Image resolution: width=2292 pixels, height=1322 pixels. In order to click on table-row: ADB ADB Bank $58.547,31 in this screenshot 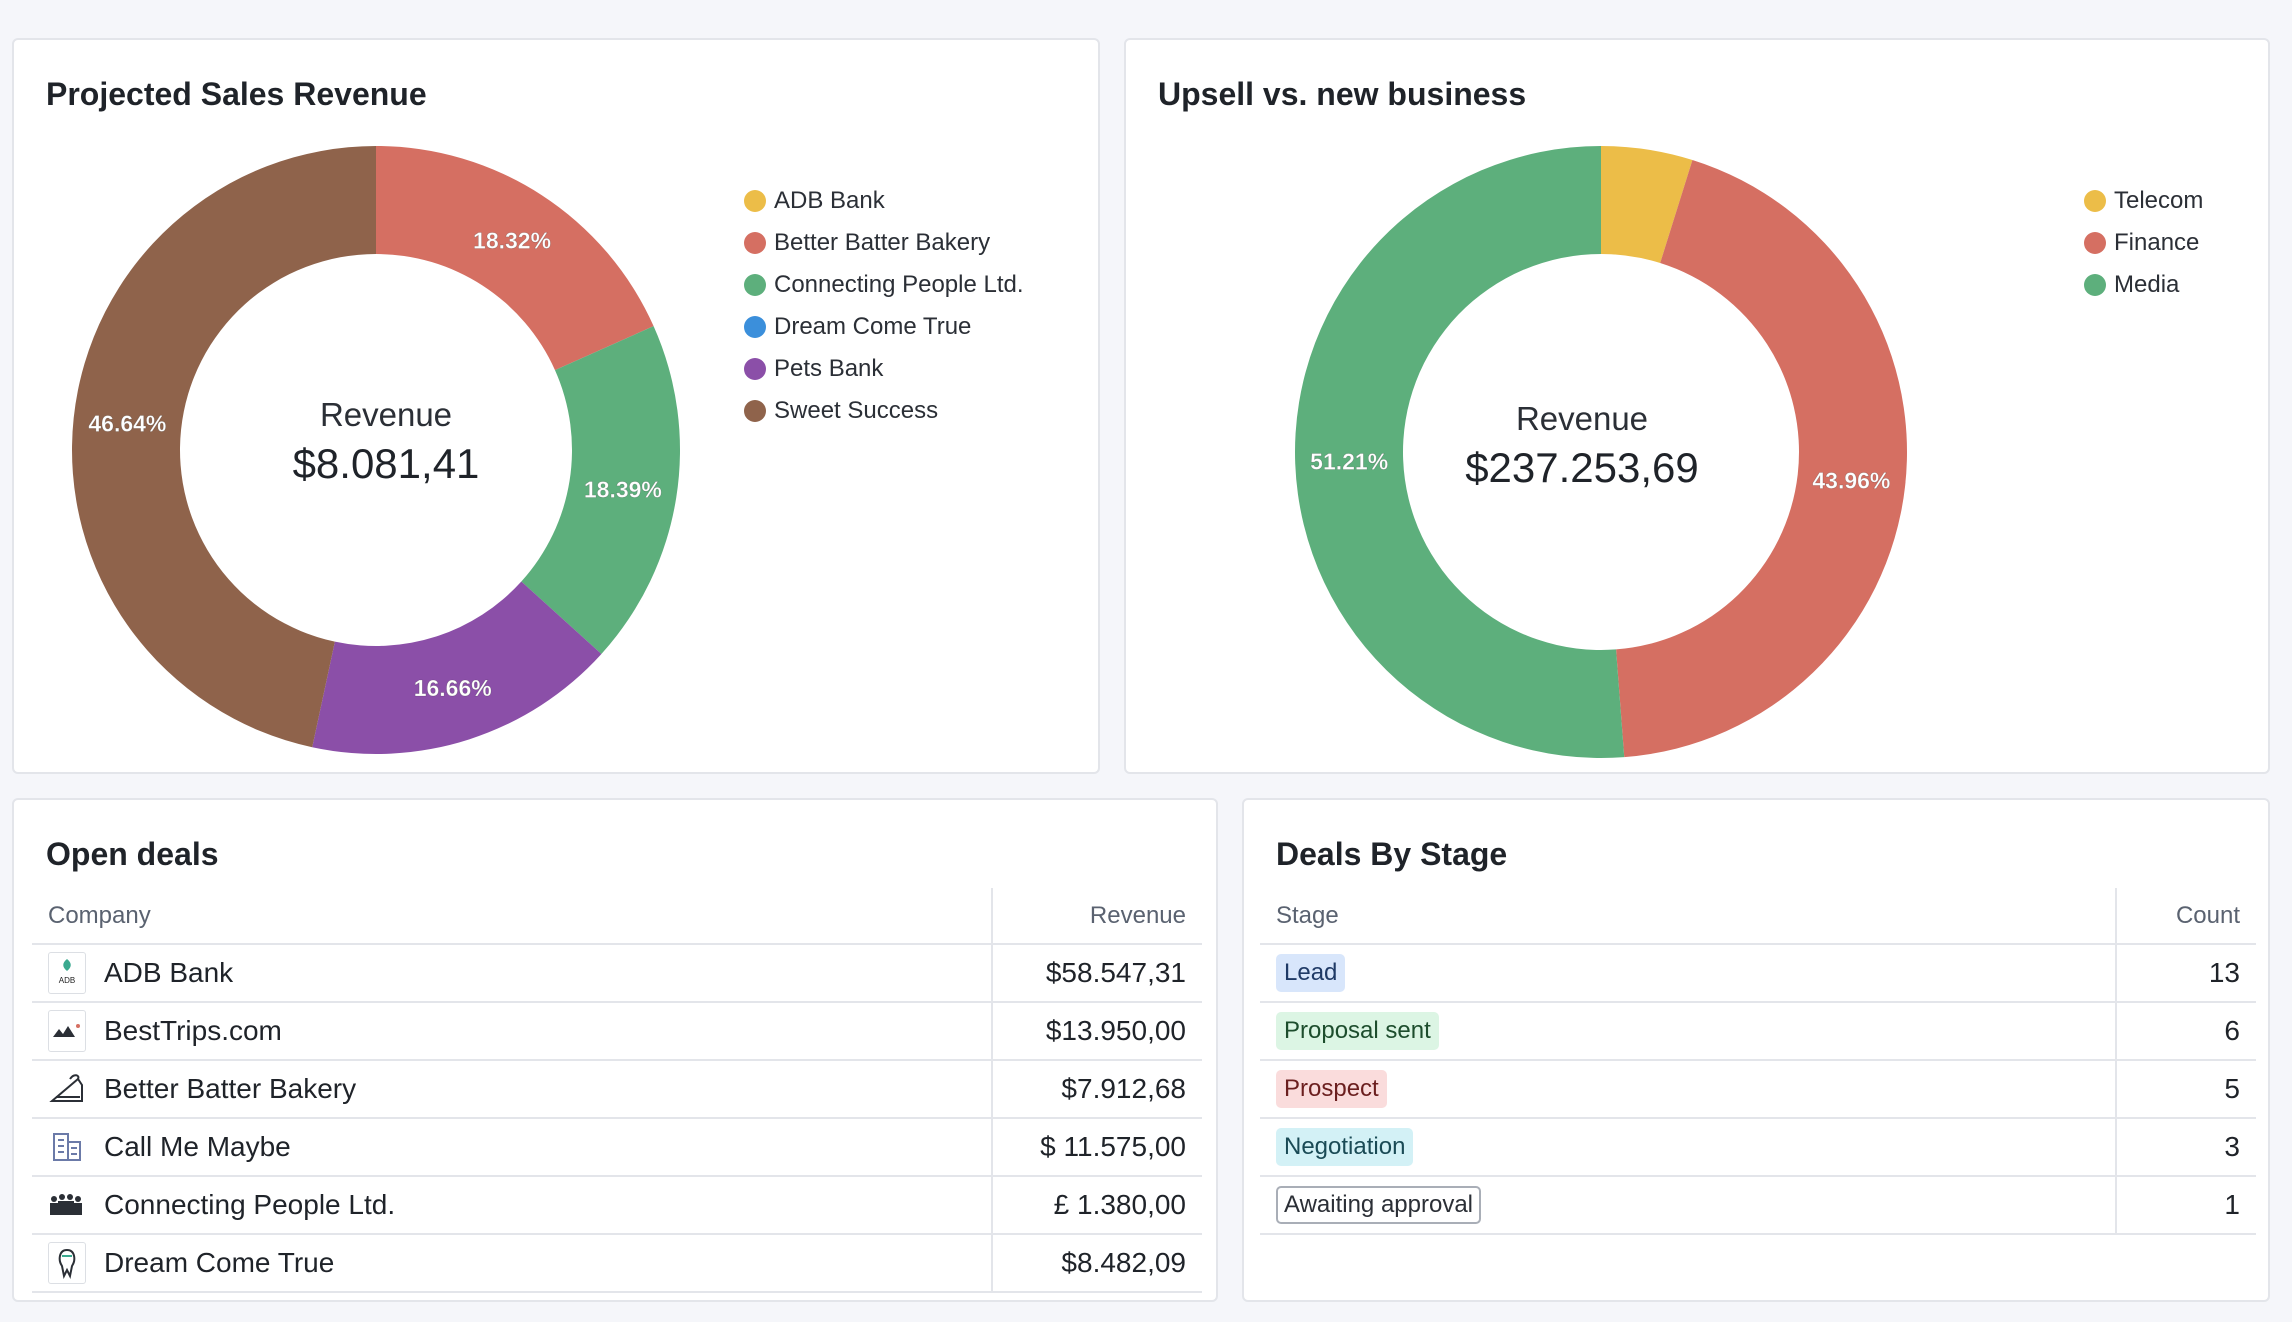, I will do `click(617, 973)`.